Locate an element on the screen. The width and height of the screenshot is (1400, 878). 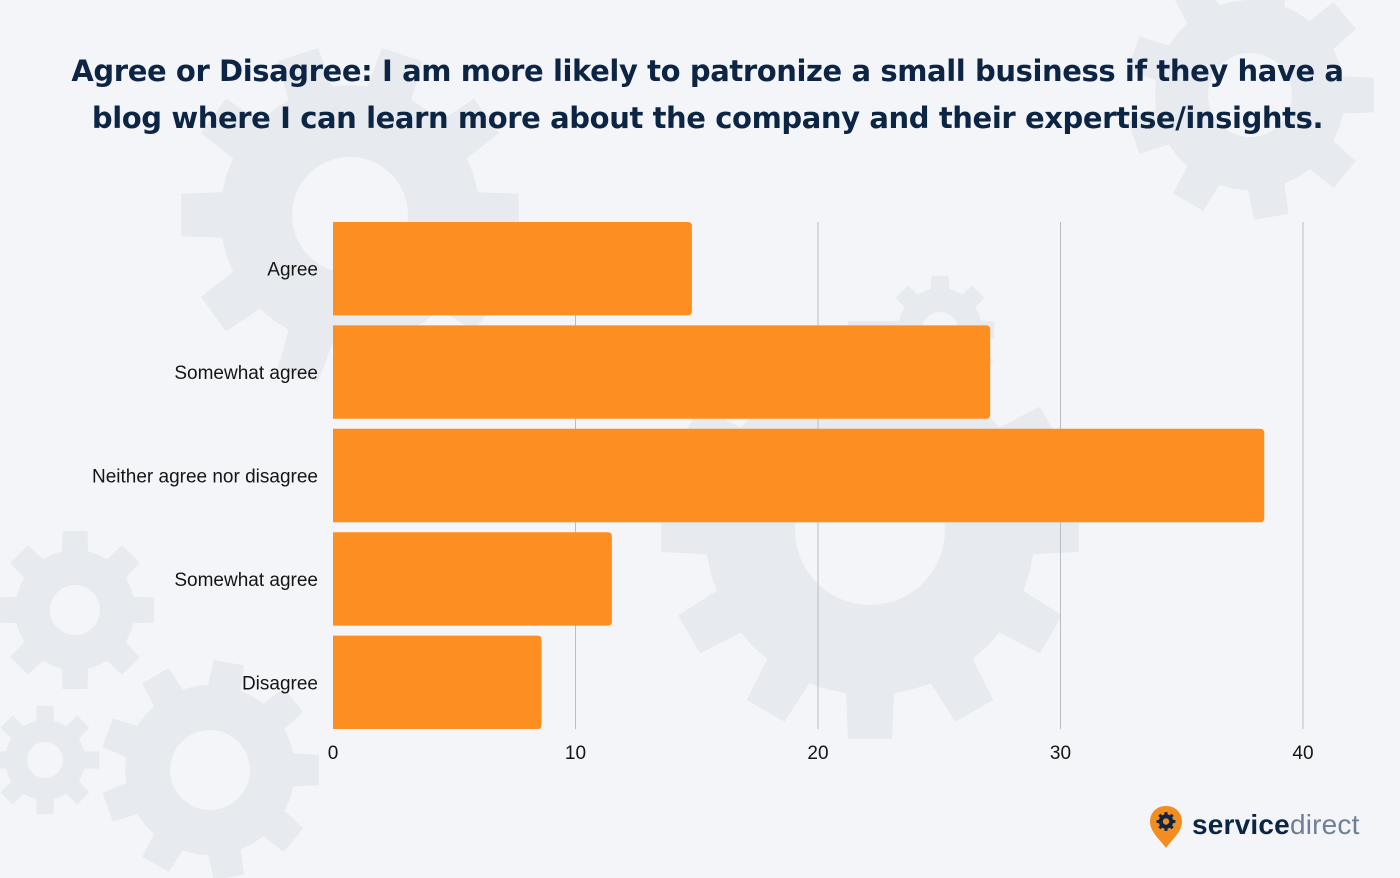
x-tick-label: 30 is located at coordinates (1060, 753).